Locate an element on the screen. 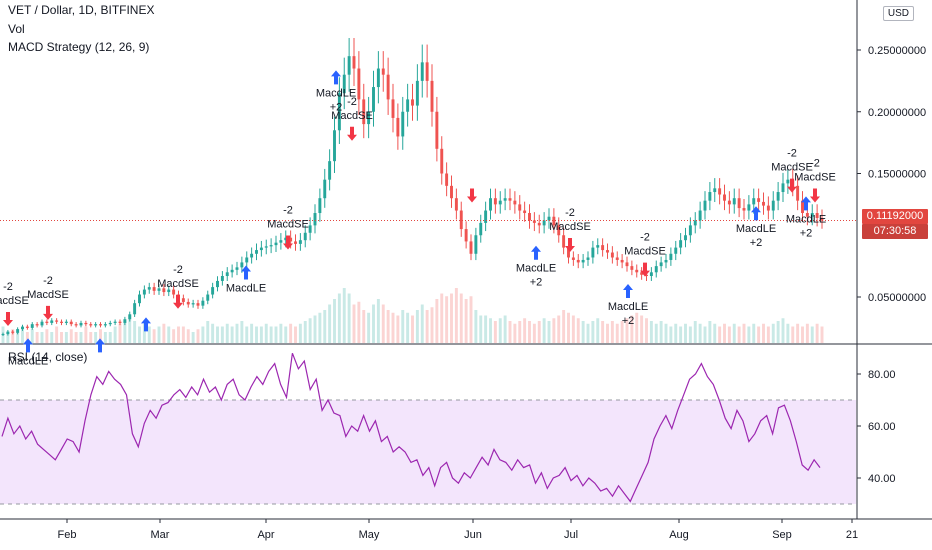  symbol-title: VET / Dollar, 1D, BITFINEX is located at coordinates (81, 10).